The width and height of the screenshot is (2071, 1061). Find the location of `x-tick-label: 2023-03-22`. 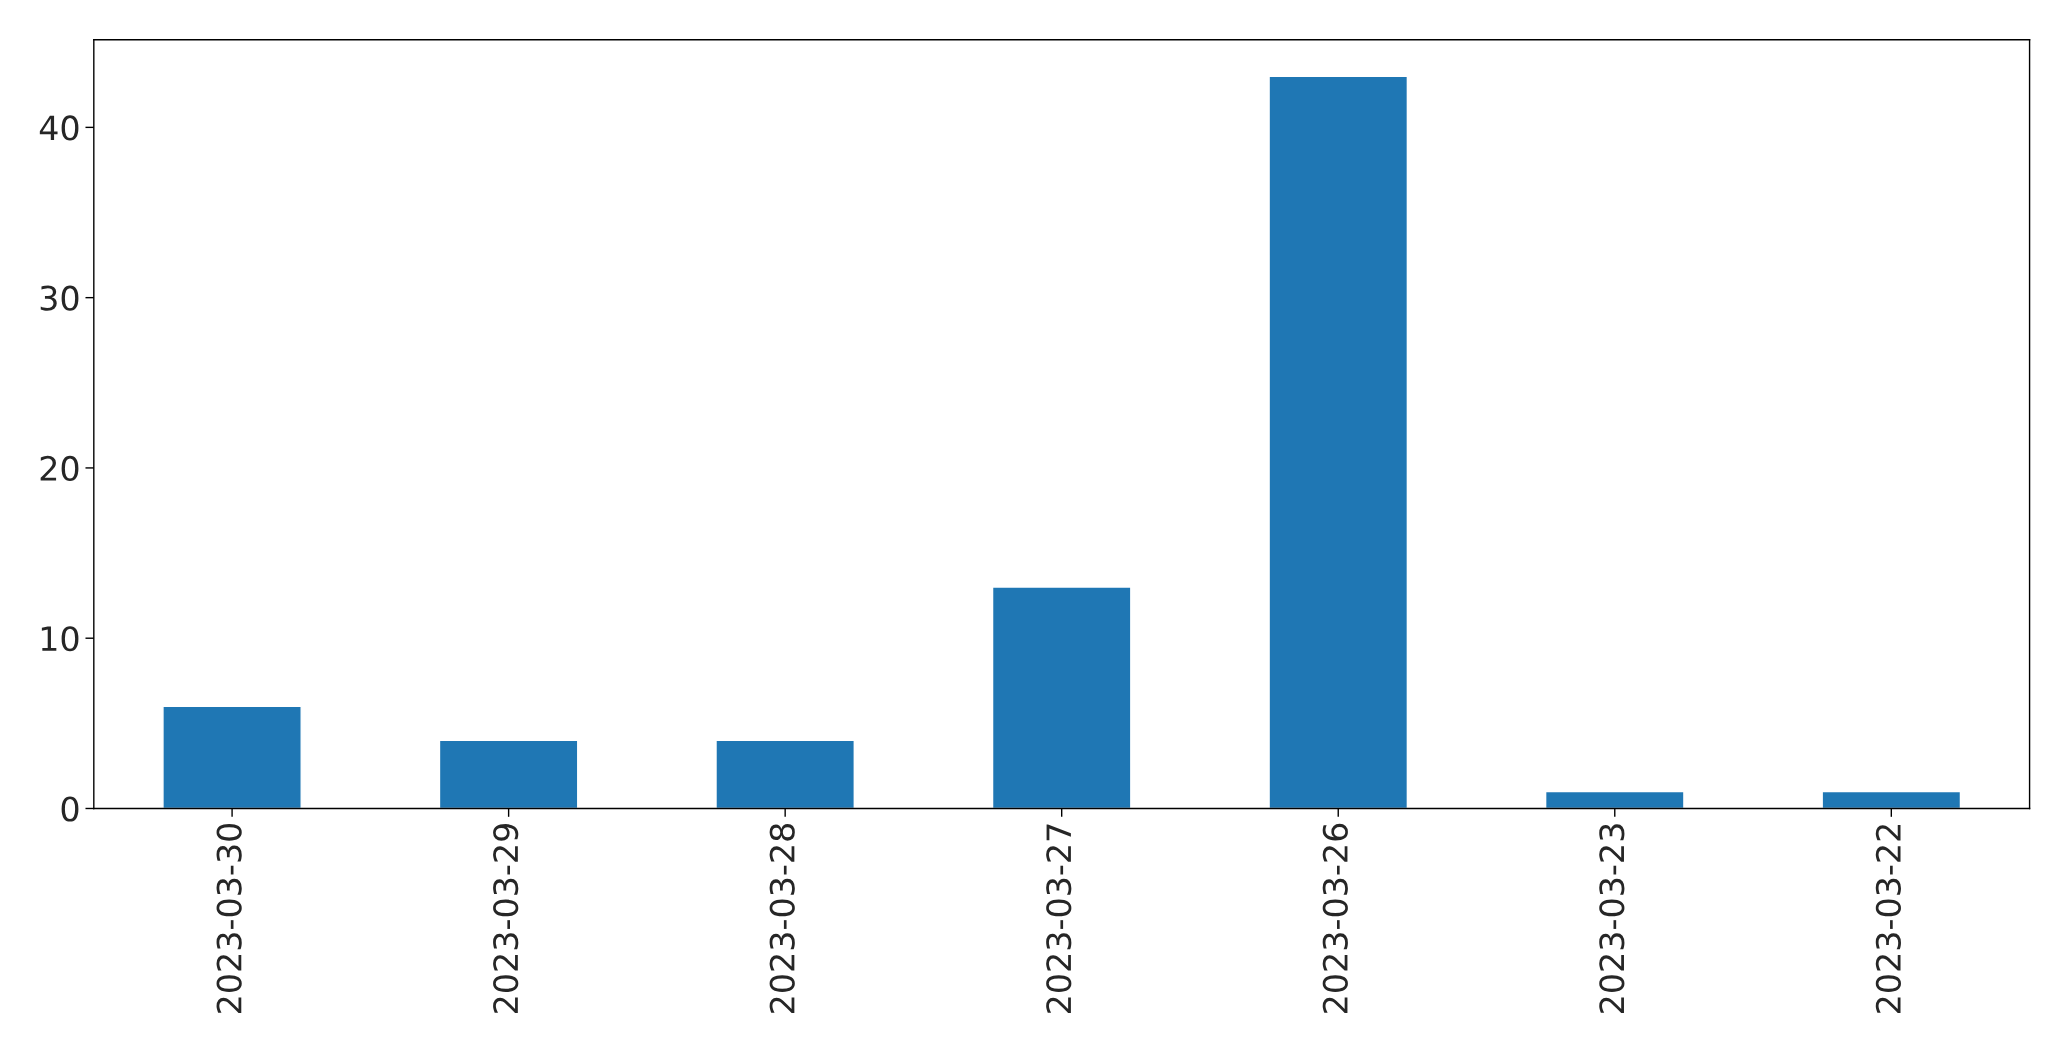

x-tick-label: 2023-03-22 is located at coordinates (1888, 919).